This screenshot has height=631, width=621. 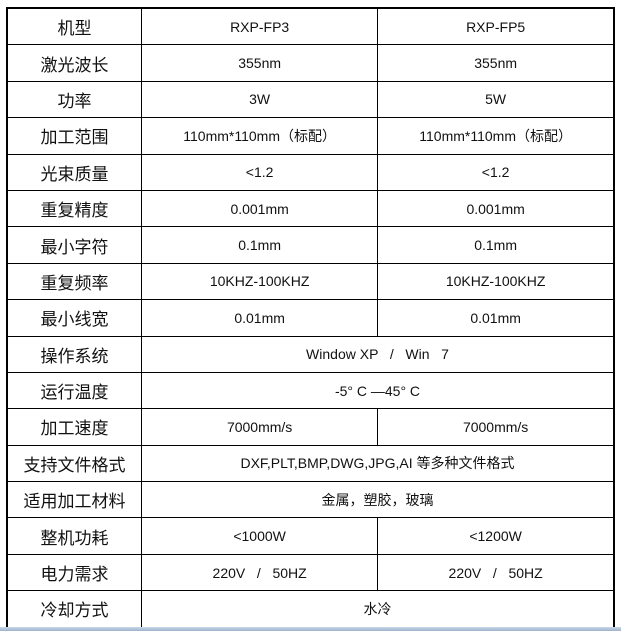 I want to click on spec-label: 重复频率, so click(x=74, y=281).